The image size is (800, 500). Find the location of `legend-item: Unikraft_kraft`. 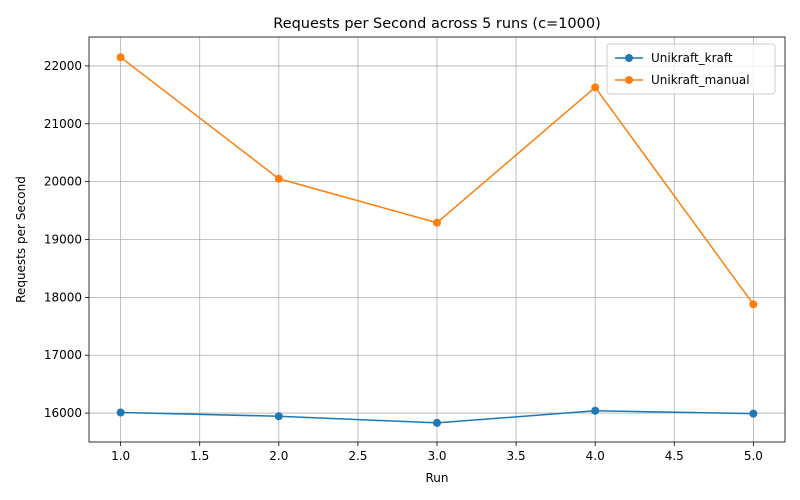

legend-item: Unikraft_kraft is located at coordinates (674, 58).